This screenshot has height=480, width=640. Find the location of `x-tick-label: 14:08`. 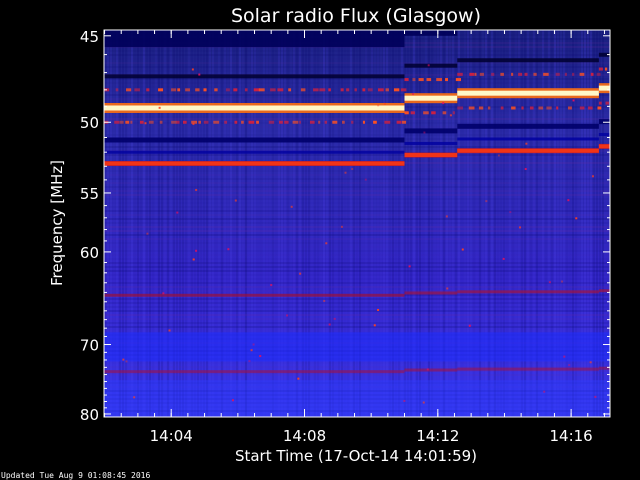

x-tick-label: 14:08 is located at coordinates (304, 436).